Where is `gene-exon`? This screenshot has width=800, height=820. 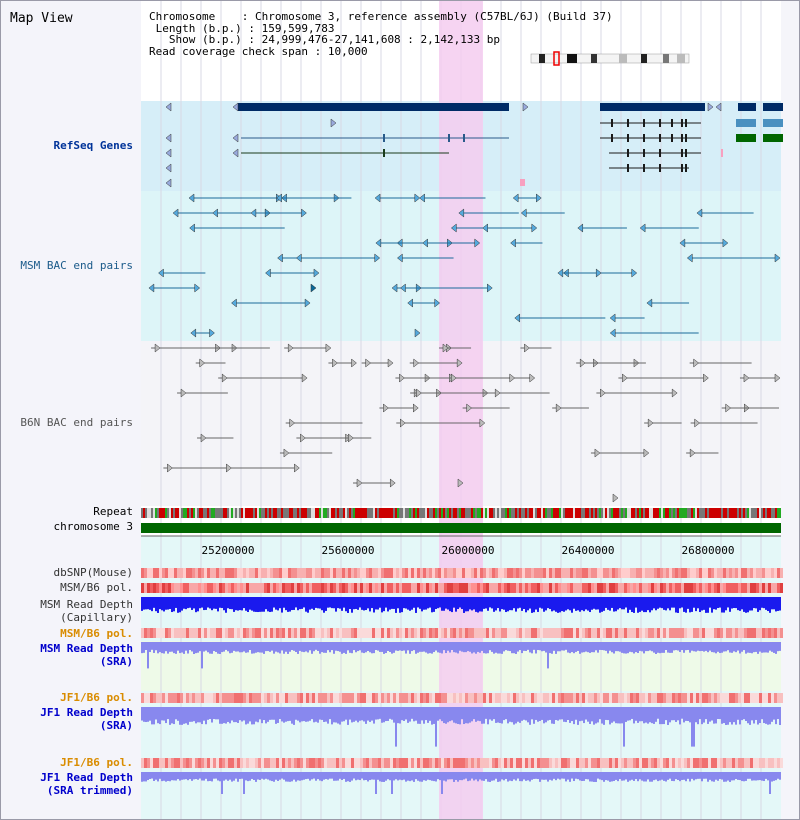 gene-exon is located at coordinates (682, 168).